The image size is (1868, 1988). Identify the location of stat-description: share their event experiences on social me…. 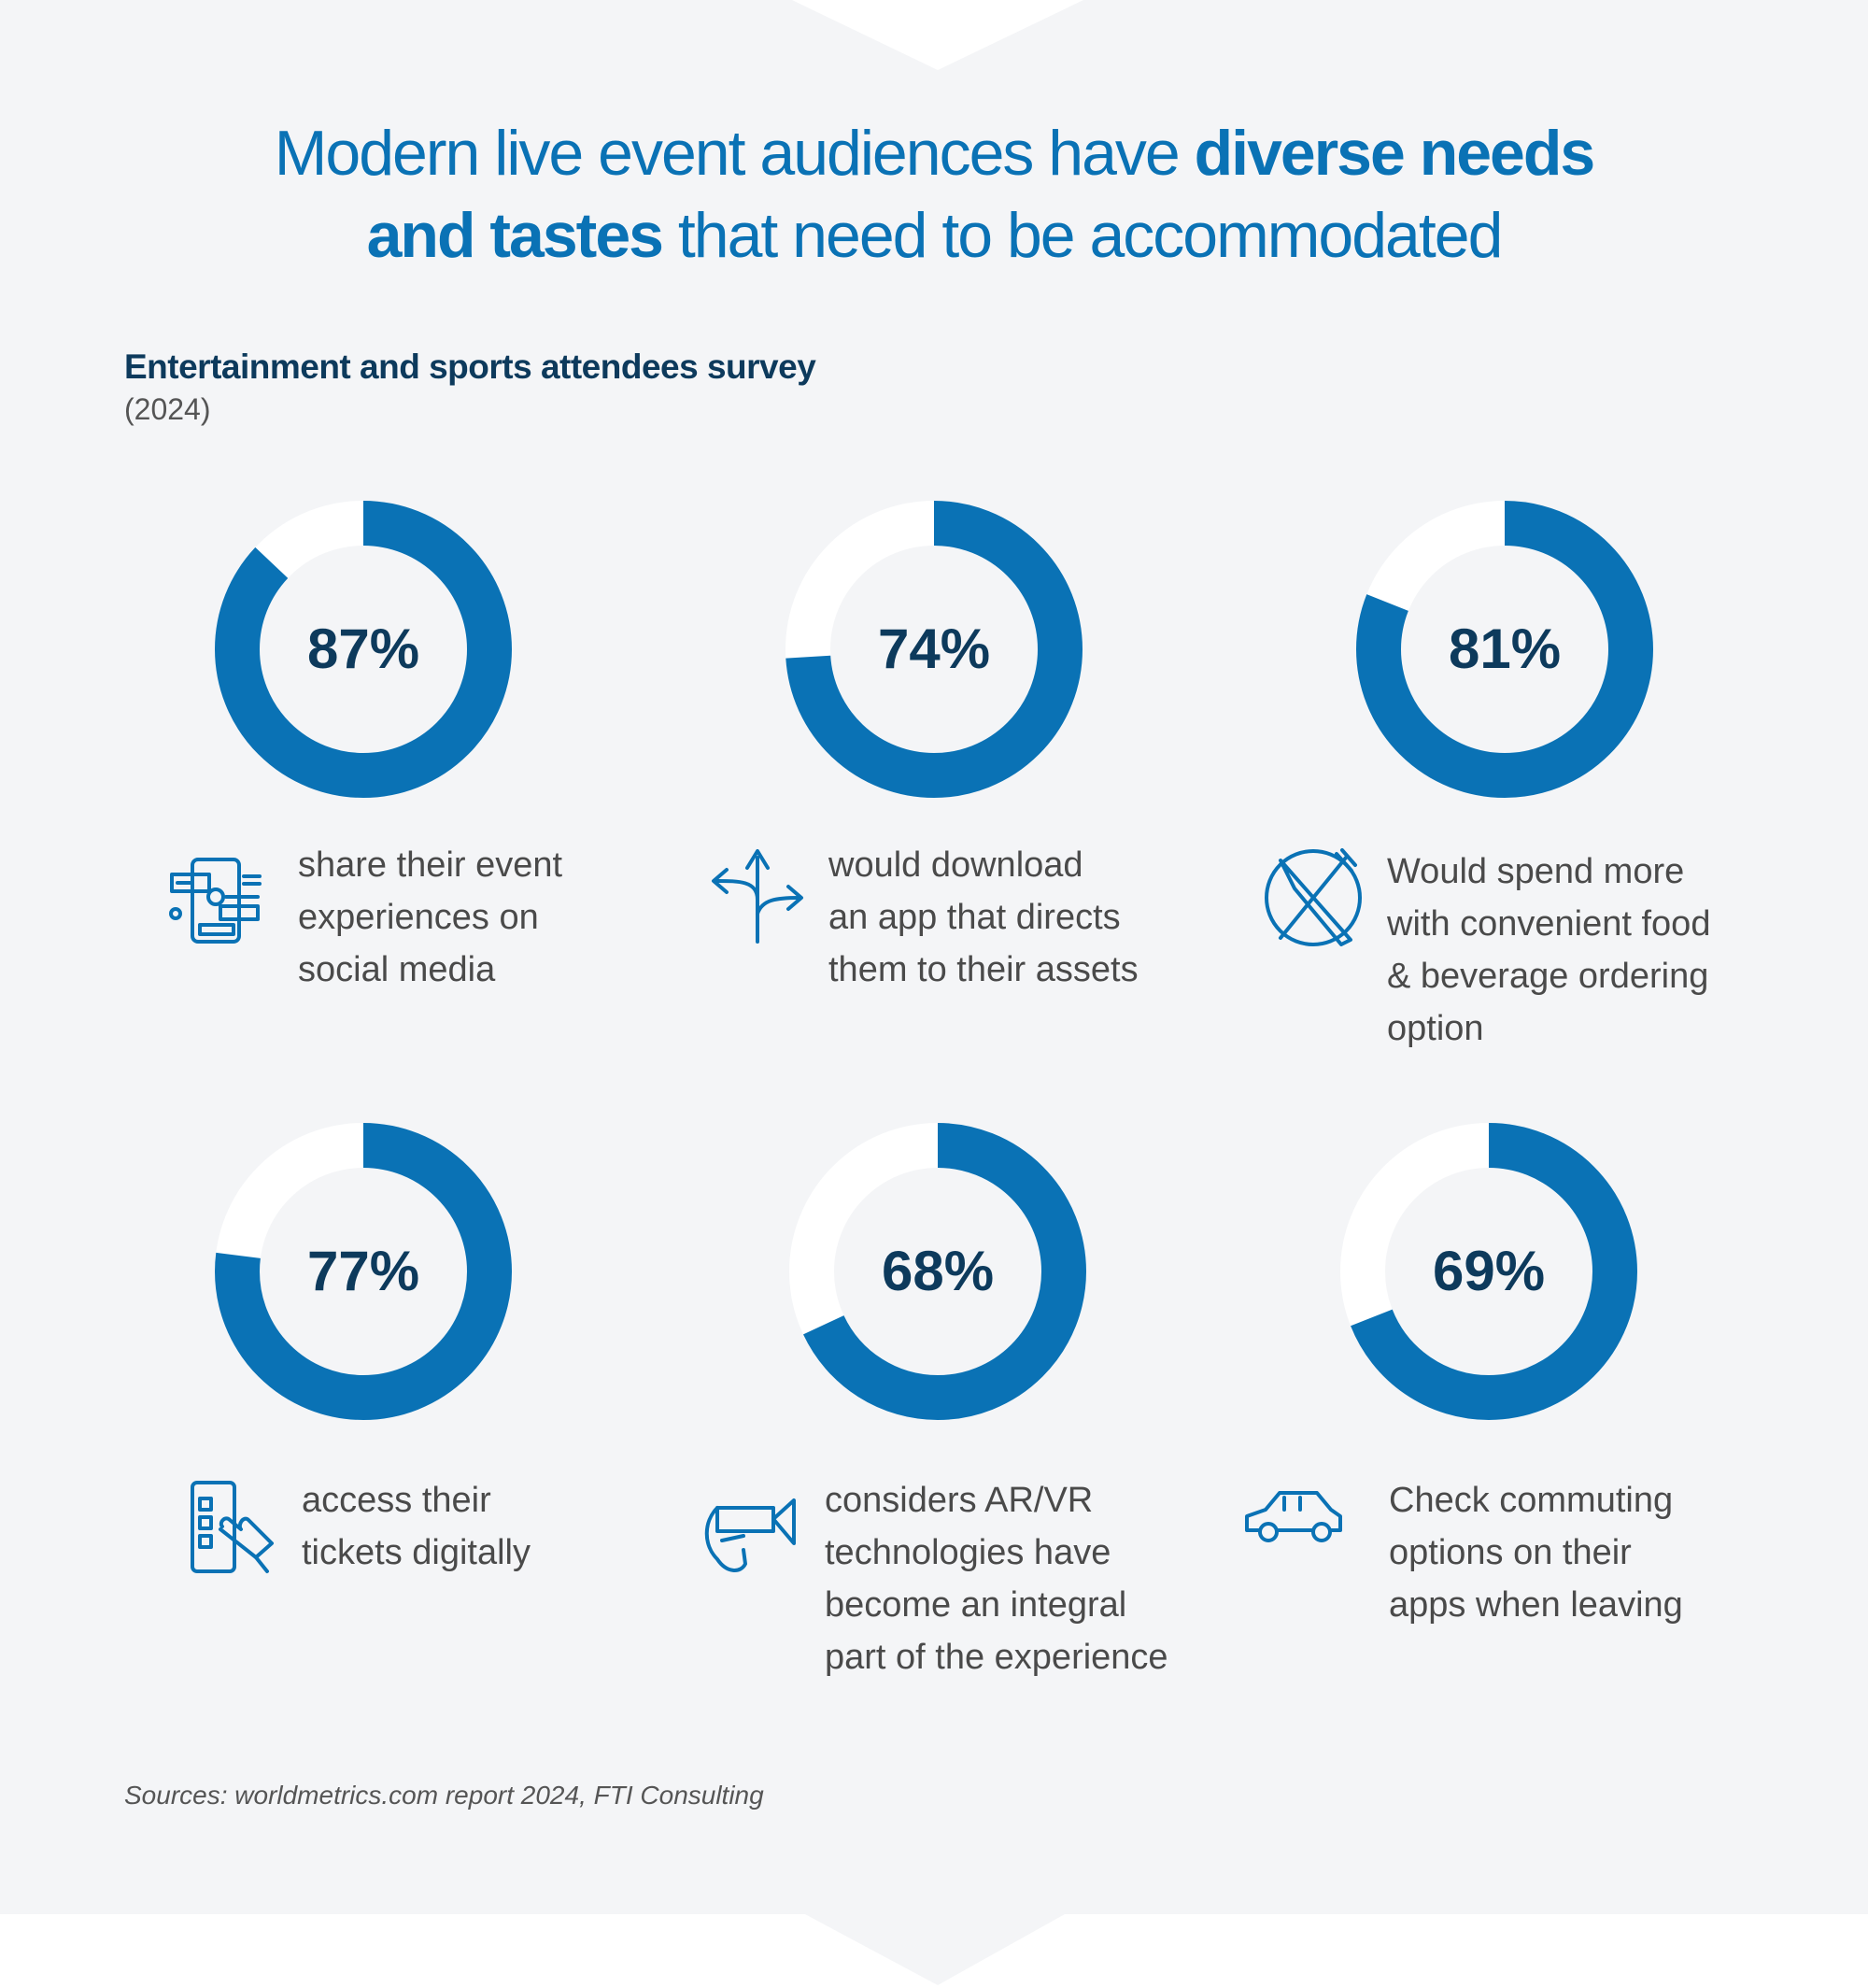
(504, 917).